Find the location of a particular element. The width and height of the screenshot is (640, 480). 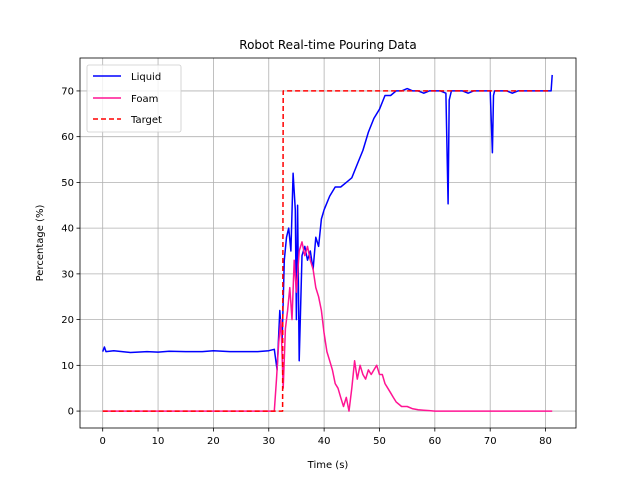

y-tick-label: 70 is located at coordinates (67, 91).